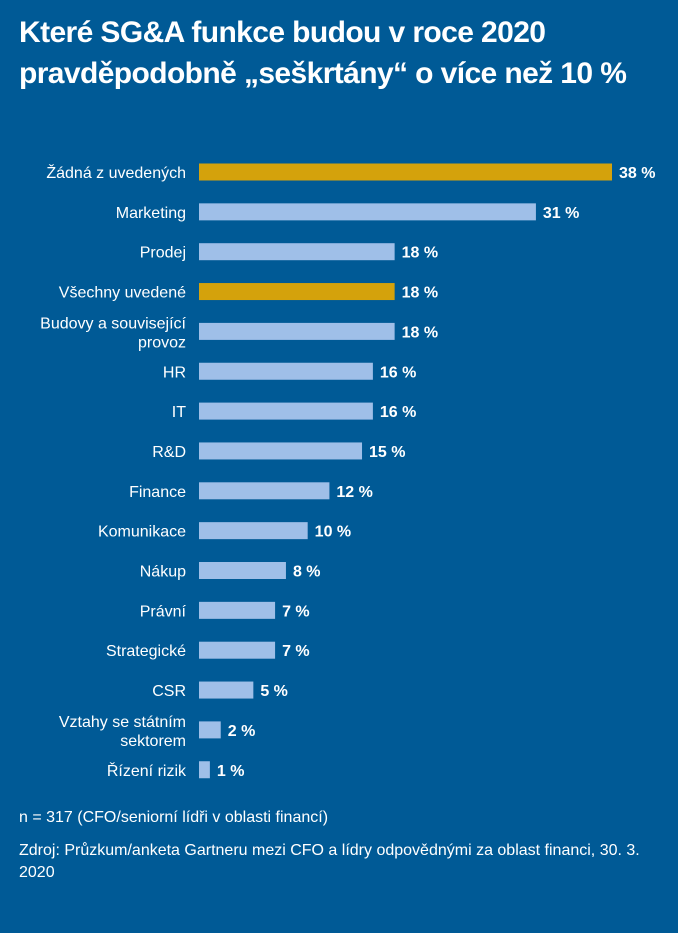 This screenshot has width=678, height=933. I want to click on category-label: Komunikace, so click(142, 532).